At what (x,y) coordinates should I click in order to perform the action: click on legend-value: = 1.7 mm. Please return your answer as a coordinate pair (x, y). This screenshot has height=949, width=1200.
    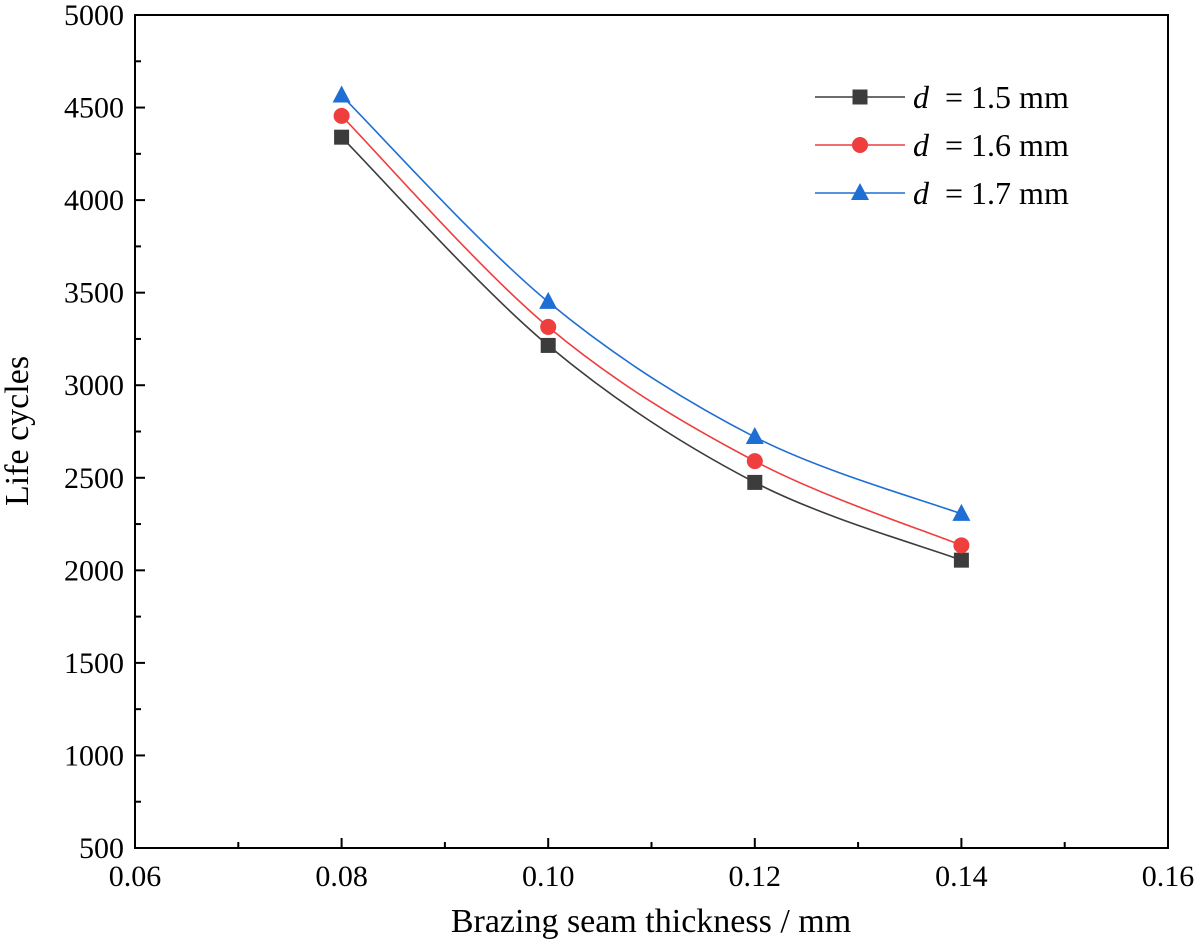
    Looking at the image, I should click on (999, 193).